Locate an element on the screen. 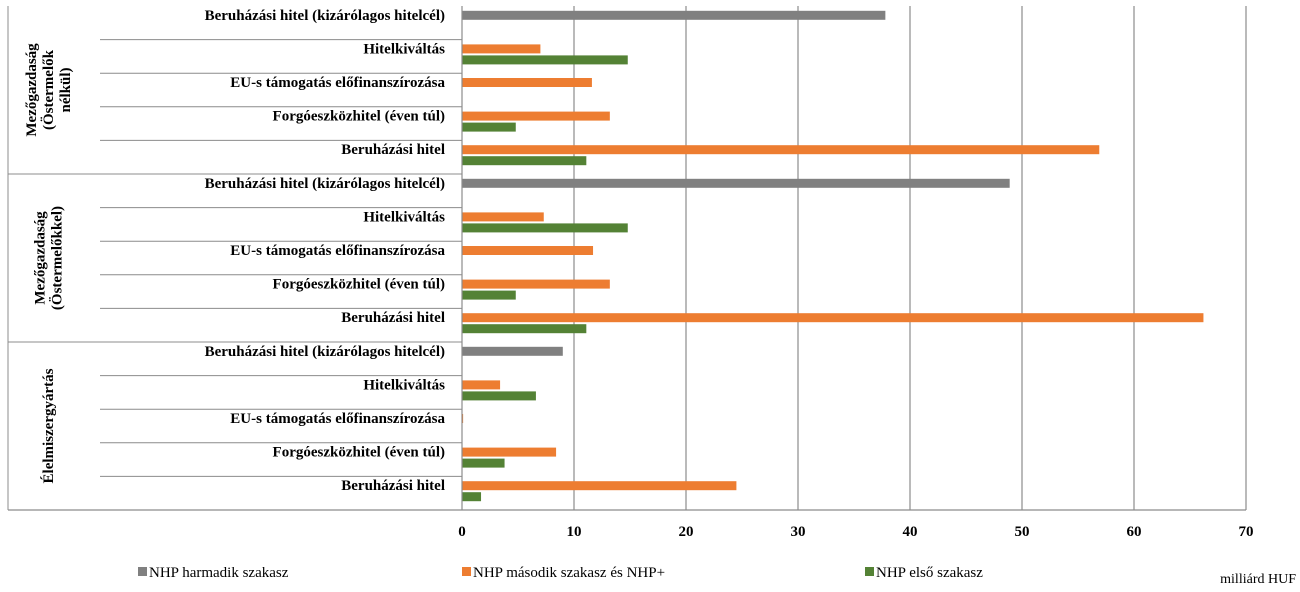 Image resolution: width=1300 pixels, height=592 pixels. x-tick-label: 30 is located at coordinates (798, 532).